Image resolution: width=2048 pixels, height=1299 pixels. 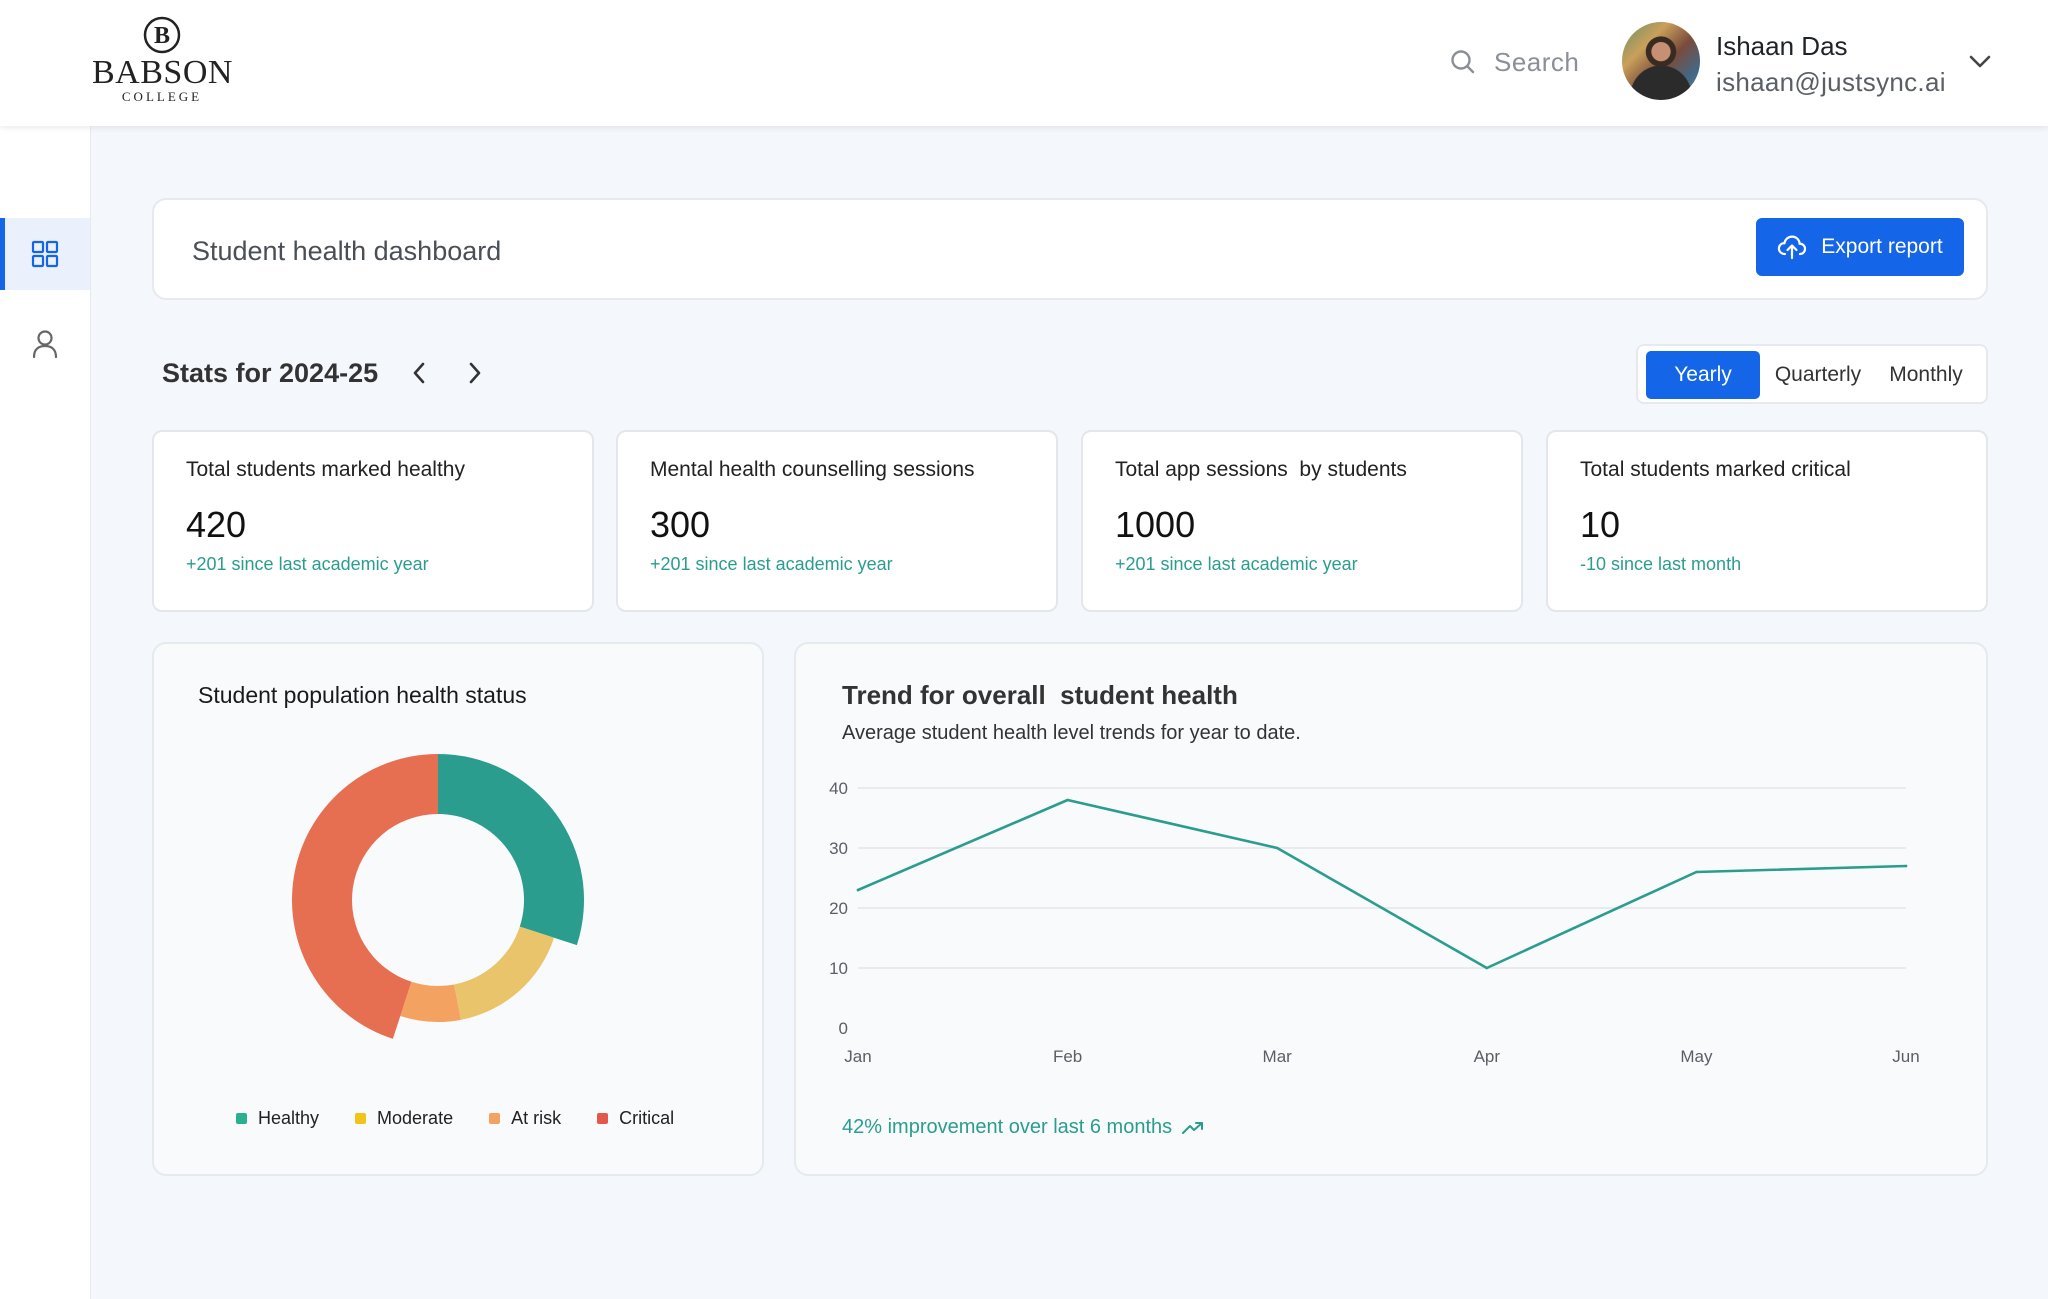 I want to click on next-period-icon, so click(x=475, y=373).